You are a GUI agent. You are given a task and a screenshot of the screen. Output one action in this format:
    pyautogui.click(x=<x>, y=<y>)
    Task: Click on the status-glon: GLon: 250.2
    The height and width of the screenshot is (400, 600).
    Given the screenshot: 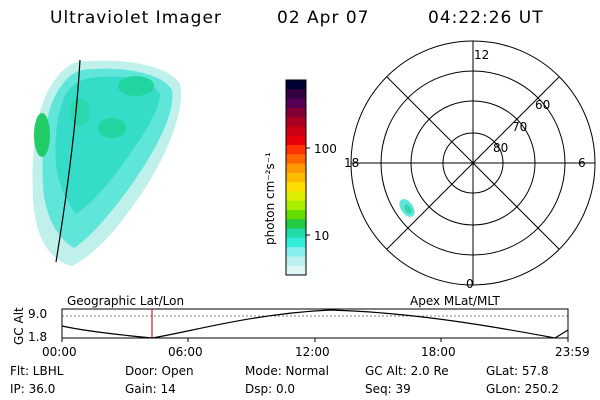 What is the action you would take?
    pyautogui.click(x=522, y=389)
    